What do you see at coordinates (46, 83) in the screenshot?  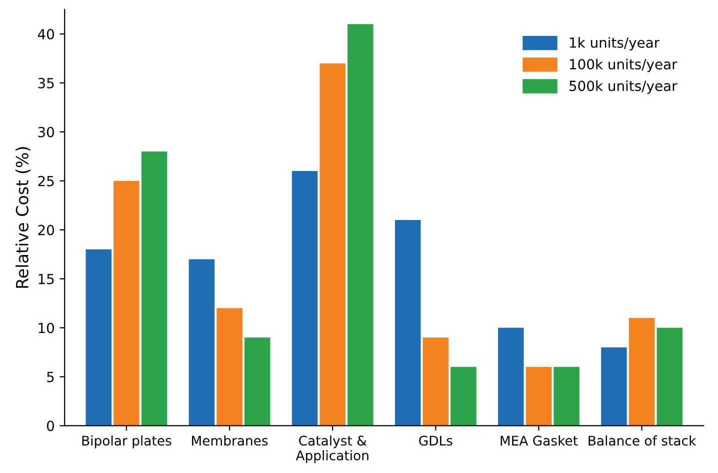 I see `y-tick-label: 35` at bounding box center [46, 83].